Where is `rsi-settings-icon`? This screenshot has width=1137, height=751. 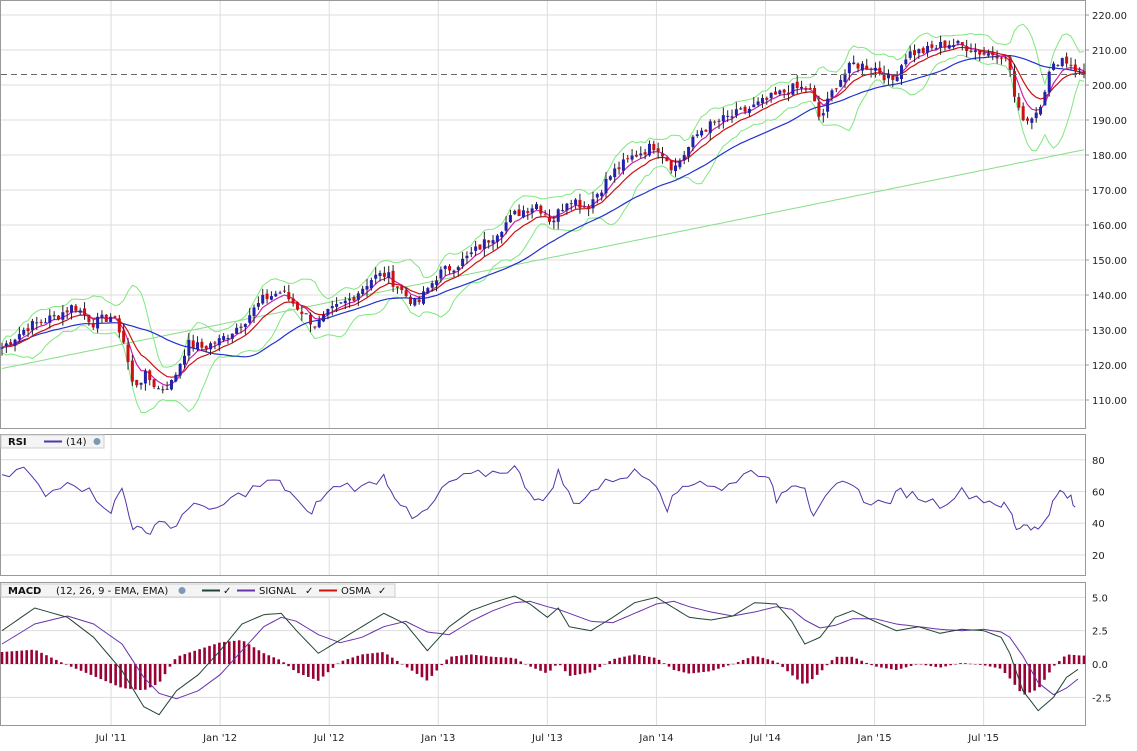 rsi-settings-icon is located at coordinates (97, 441).